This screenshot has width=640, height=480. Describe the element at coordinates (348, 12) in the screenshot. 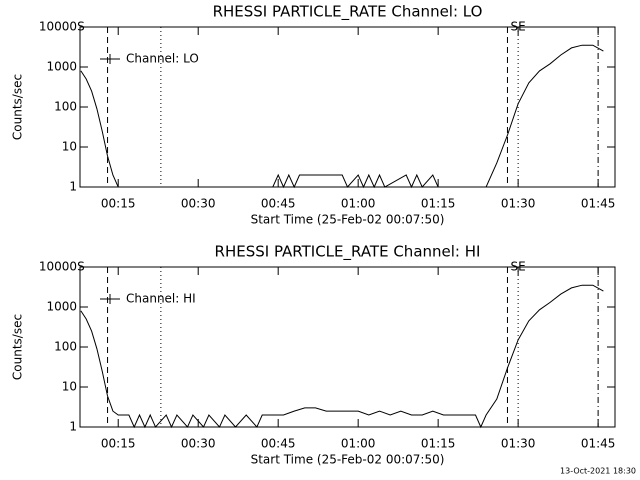

I see `chart-title: RHESSI PARTICLE_RATE Channel: LO` at that location.